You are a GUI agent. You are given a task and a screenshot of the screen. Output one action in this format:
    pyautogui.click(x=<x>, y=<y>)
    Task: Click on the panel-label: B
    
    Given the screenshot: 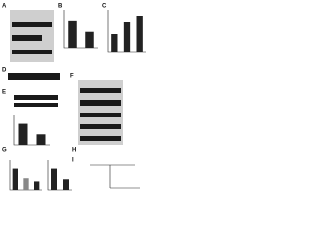 What is the action you would take?
    pyautogui.click(x=60, y=7)
    